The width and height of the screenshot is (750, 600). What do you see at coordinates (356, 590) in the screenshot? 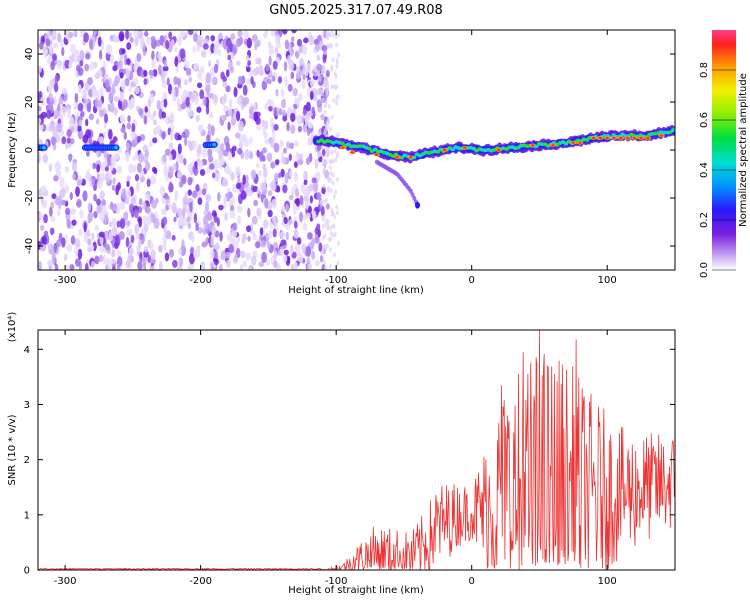
I see `snr-x-label: Height of straight line (km)` at bounding box center [356, 590].